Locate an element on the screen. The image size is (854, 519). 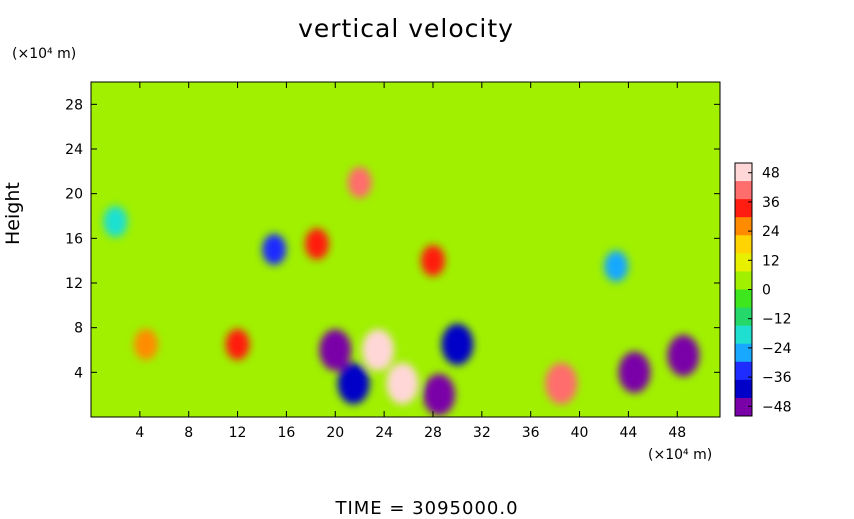
colorbar: 48 36 24 12 0 −12 −24 −36 −48 is located at coordinates (763, 289).